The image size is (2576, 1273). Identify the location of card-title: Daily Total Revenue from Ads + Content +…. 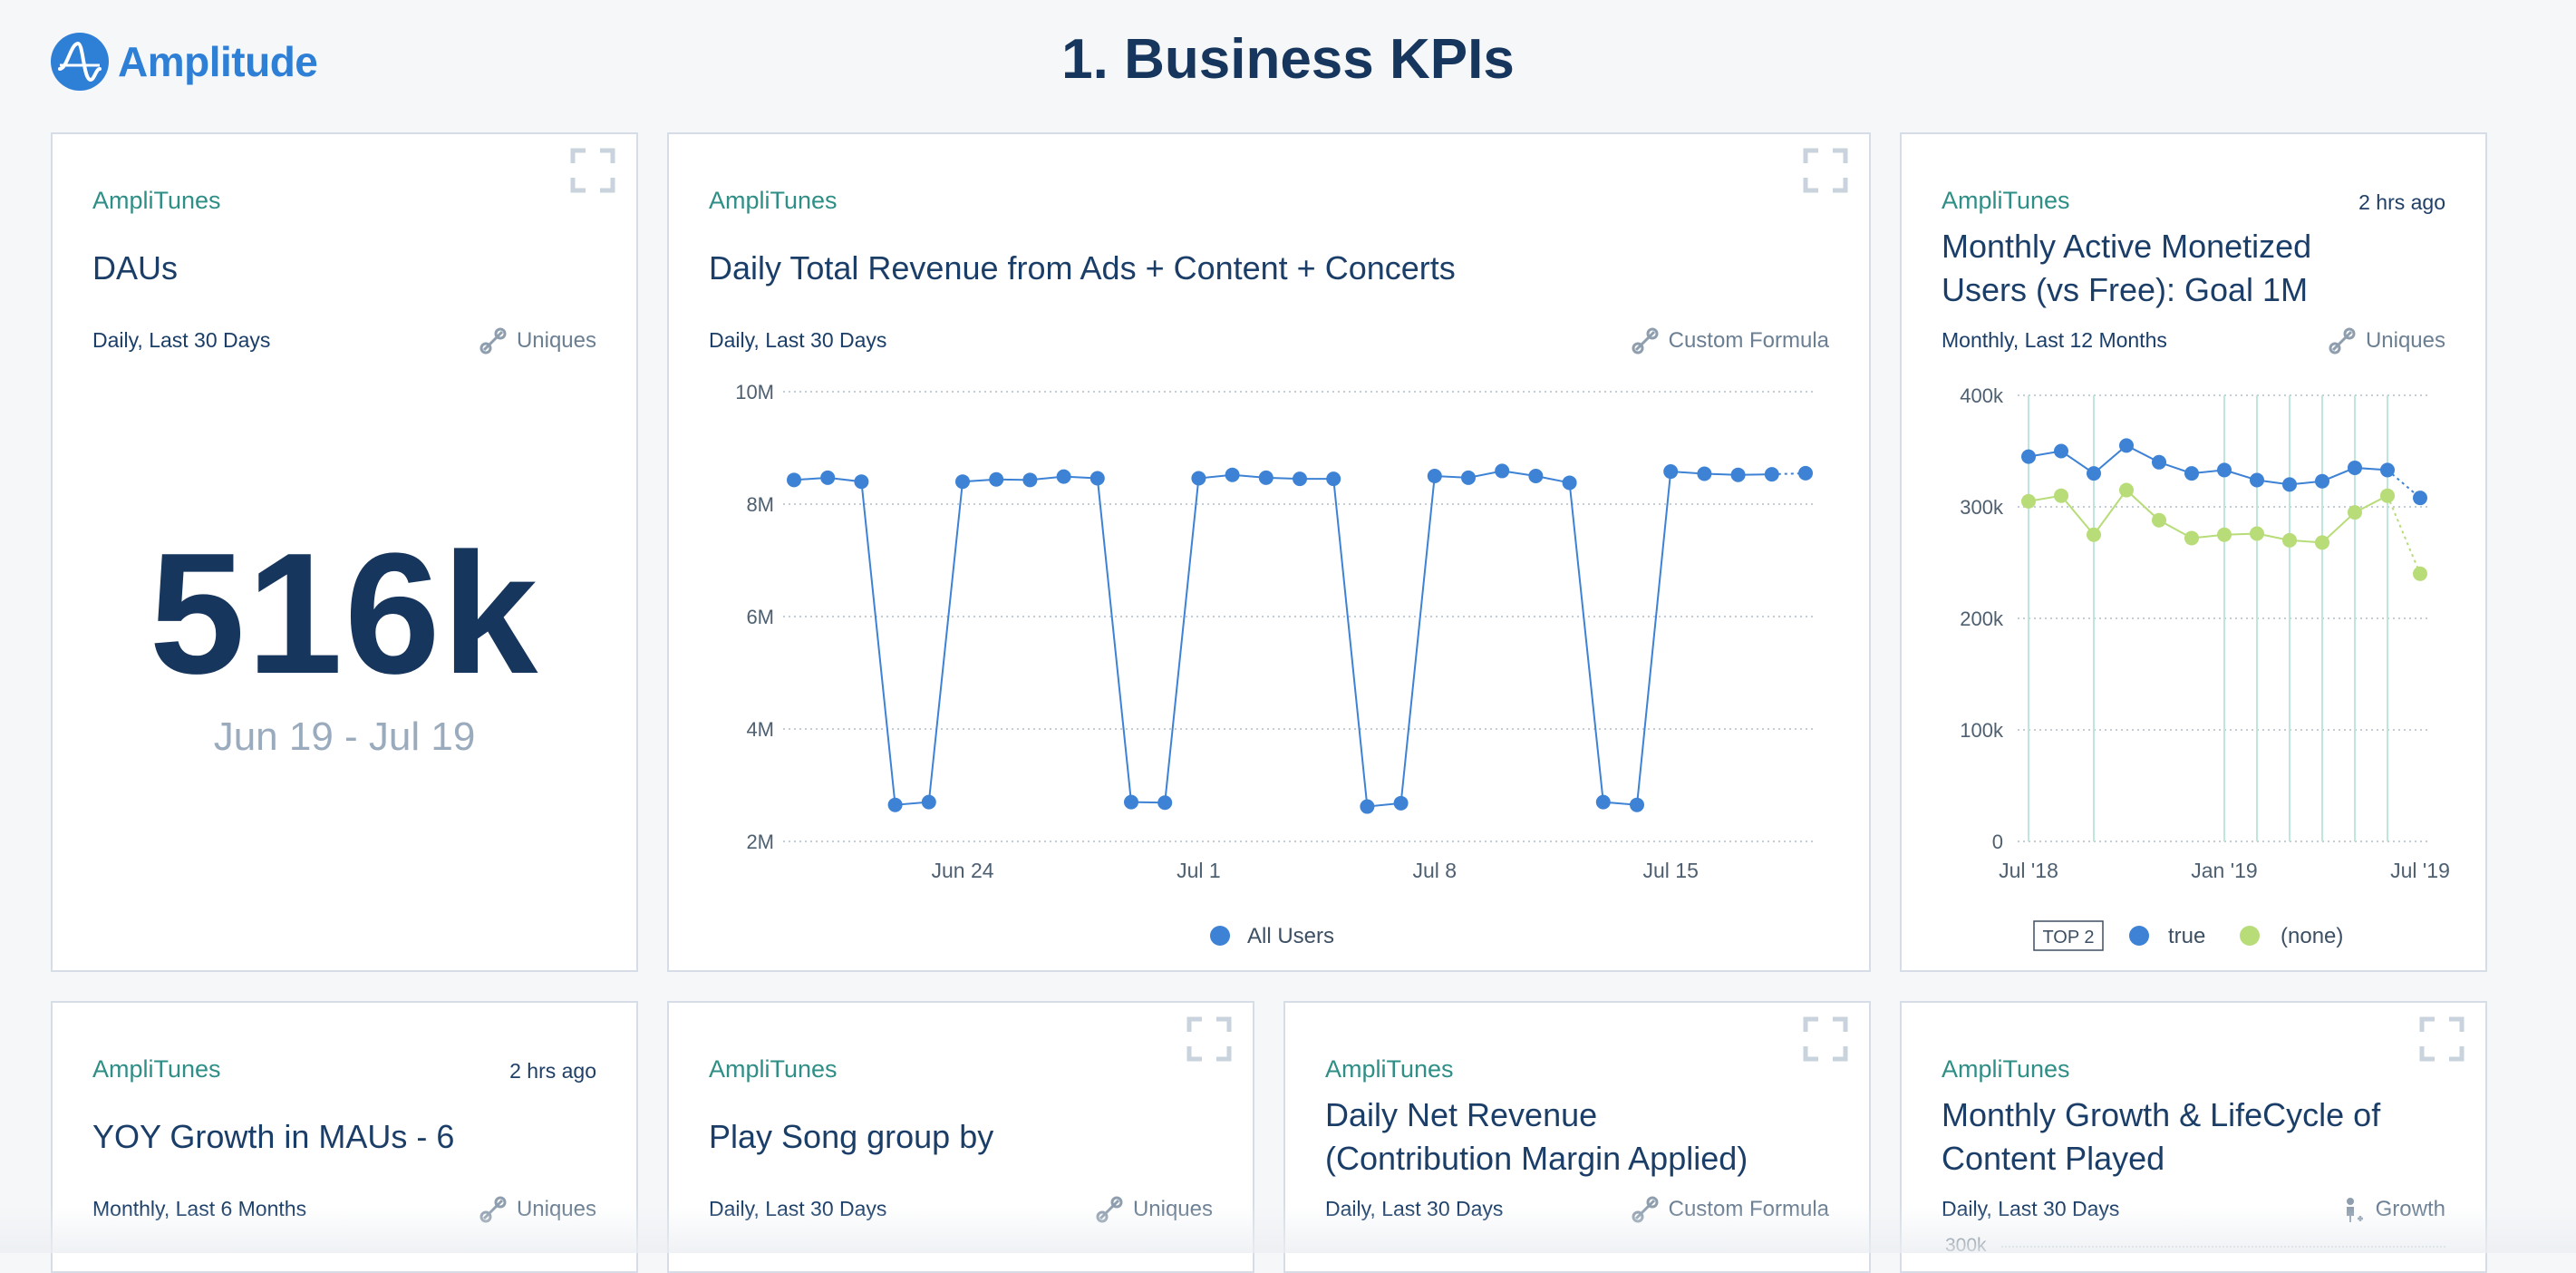
(1082, 268).